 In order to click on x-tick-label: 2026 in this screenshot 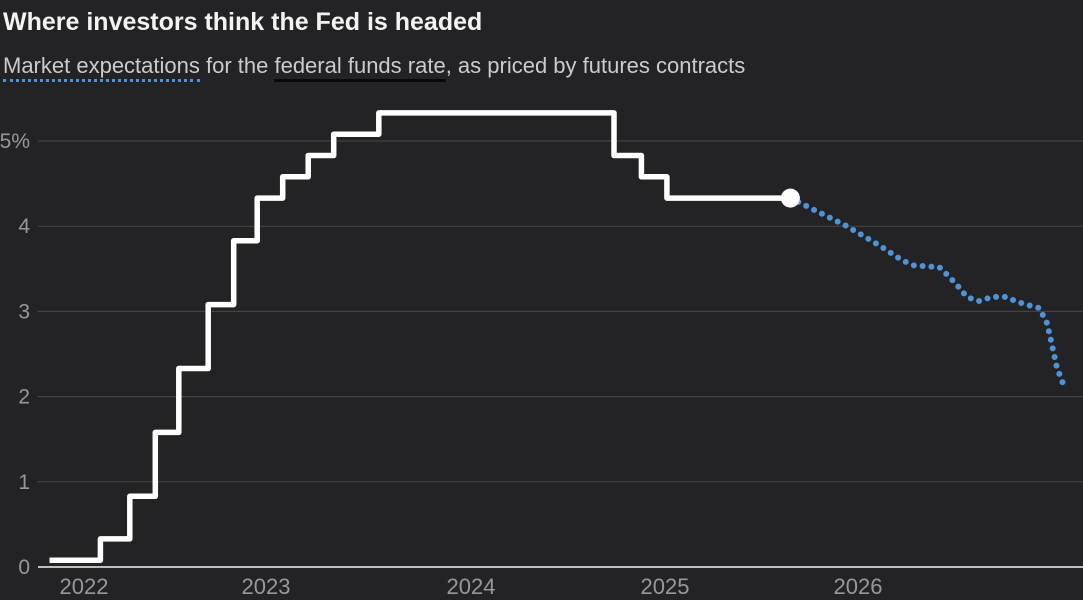, I will do `click(858, 586)`.